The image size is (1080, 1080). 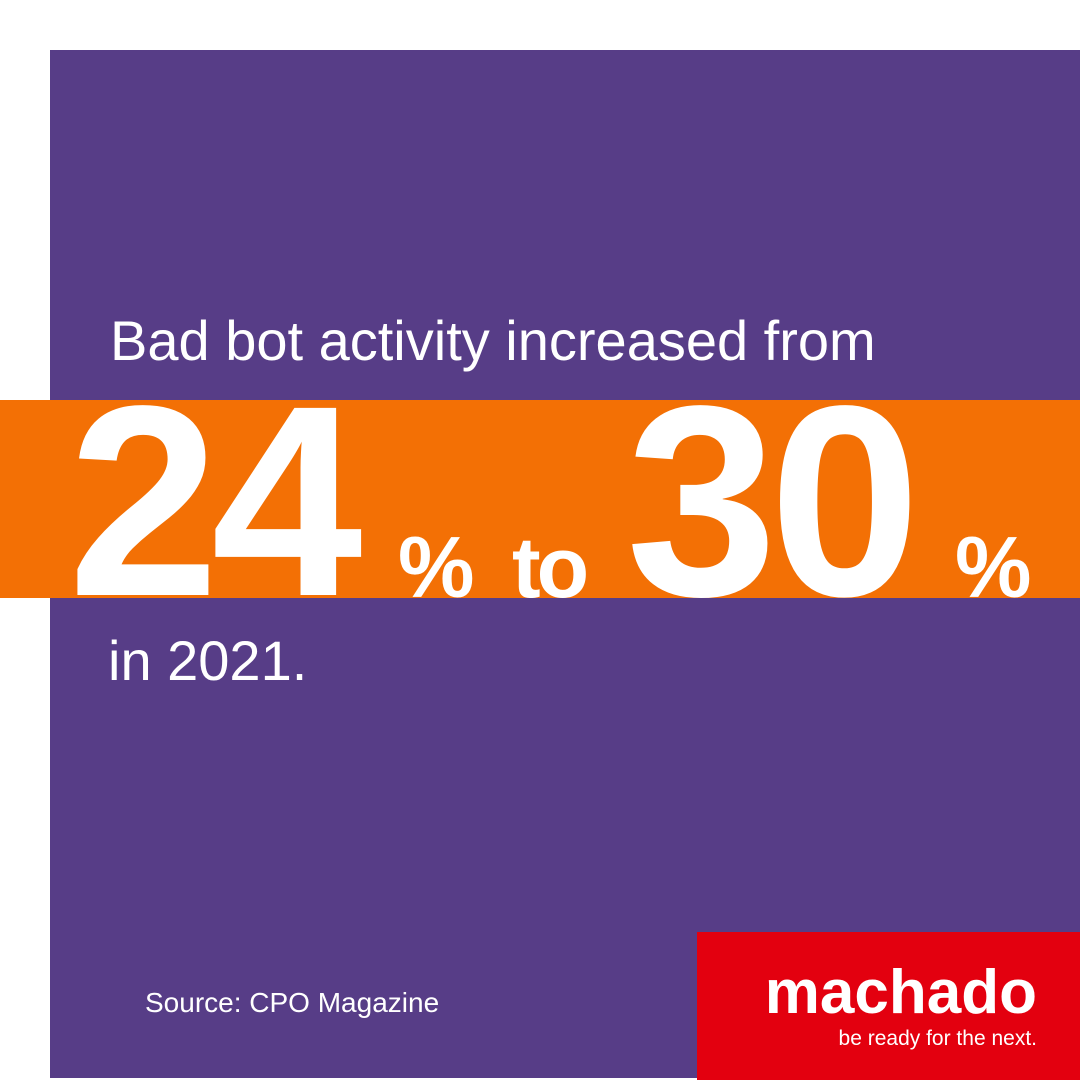 I want to click on stat-connector: to, so click(x=549, y=568).